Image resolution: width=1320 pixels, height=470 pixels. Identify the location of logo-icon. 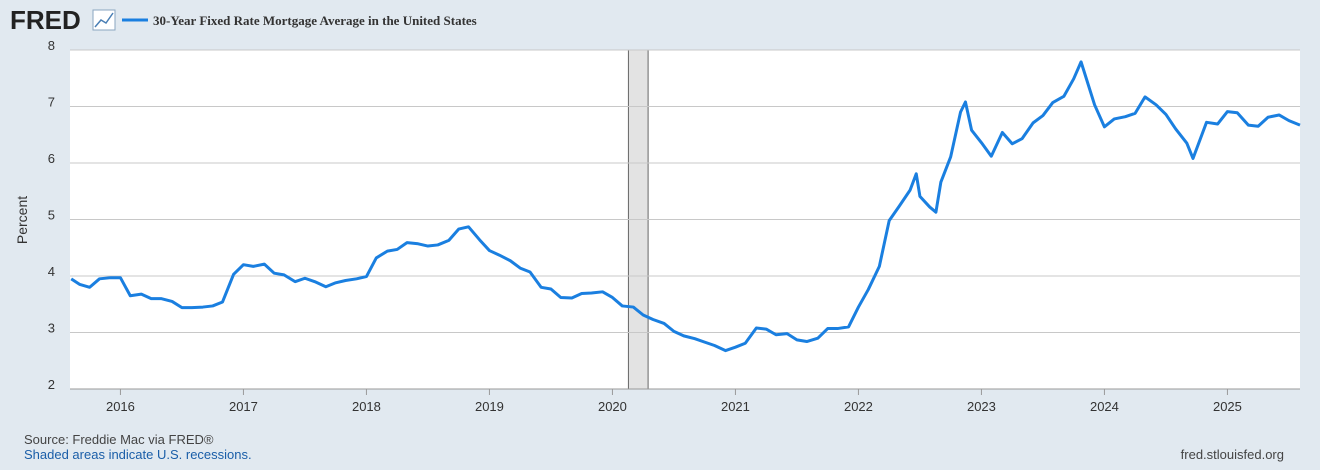
(104, 20).